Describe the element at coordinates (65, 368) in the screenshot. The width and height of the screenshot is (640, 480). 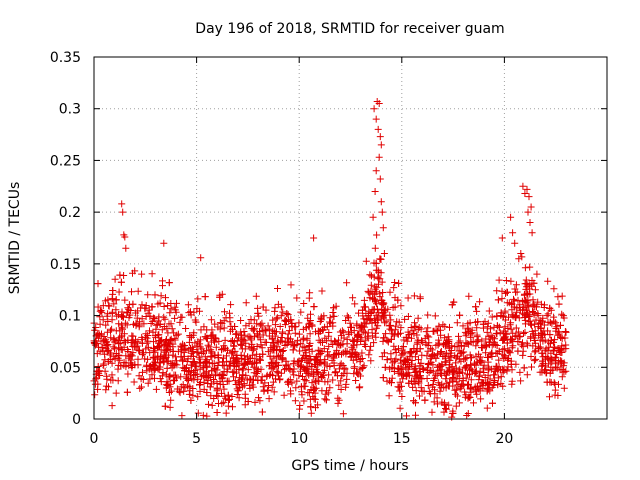
I see `y-tick-label: 0.05` at that location.